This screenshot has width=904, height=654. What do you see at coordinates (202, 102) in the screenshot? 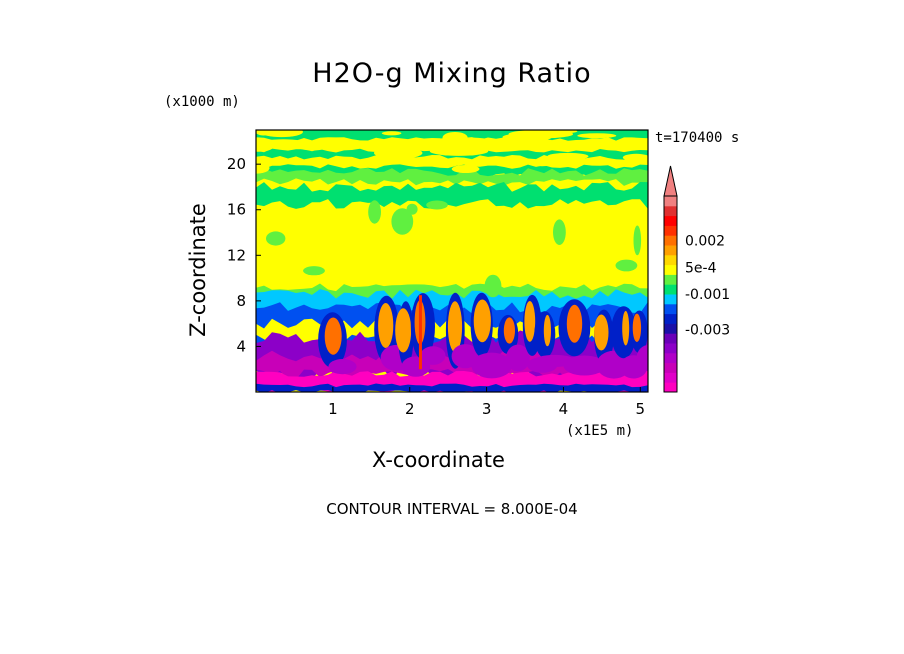
I see `y-axis-unit: (x1000 m)` at bounding box center [202, 102].